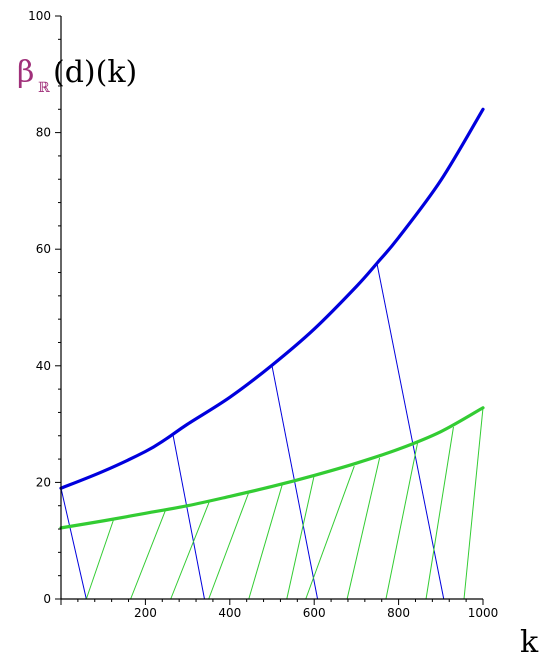  I want to click on y-tick-label-100: 100, so click(39, 16).